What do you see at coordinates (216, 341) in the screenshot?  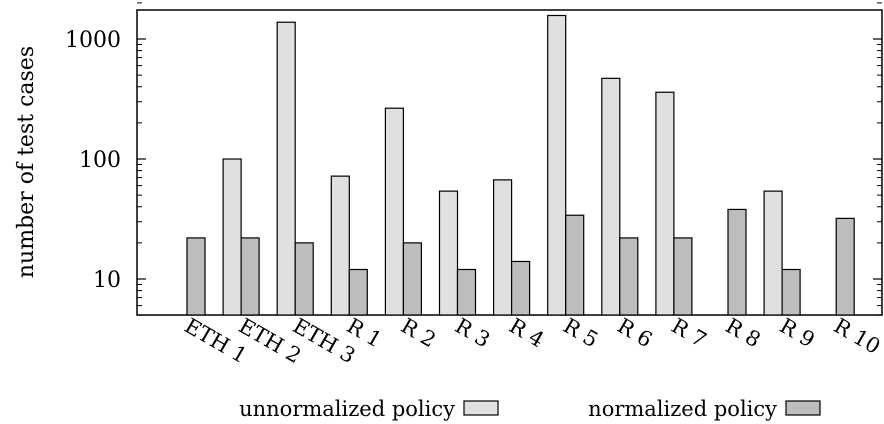 I see `x-tick-label: ETH 1` at bounding box center [216, 341].